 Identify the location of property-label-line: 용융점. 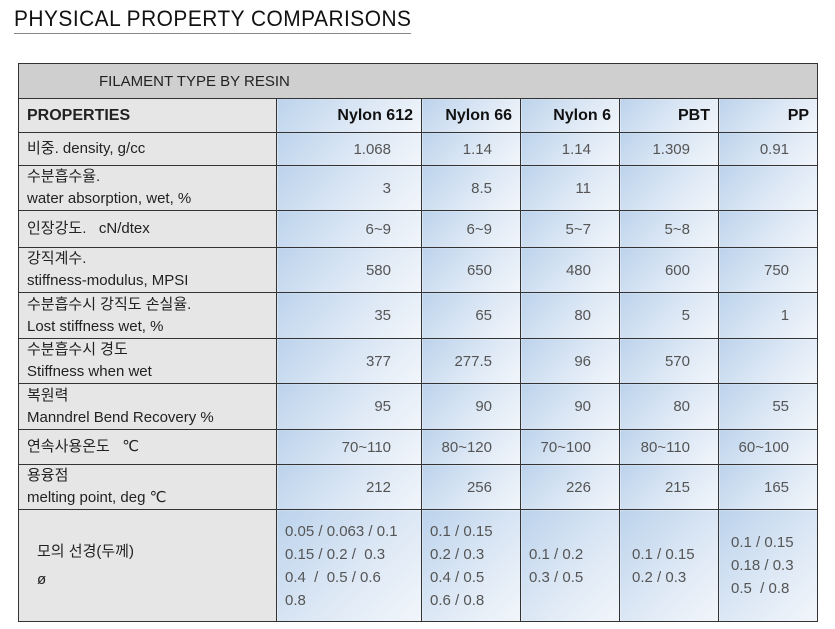
(48, 475).